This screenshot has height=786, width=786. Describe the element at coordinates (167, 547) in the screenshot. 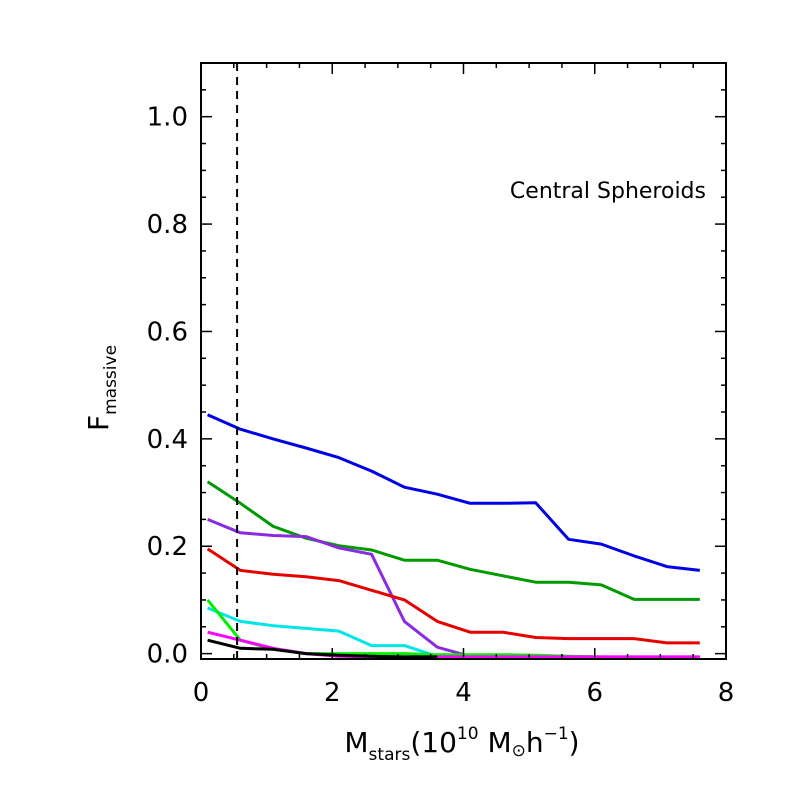

I see `y-tick-label: 0.2` at that location.